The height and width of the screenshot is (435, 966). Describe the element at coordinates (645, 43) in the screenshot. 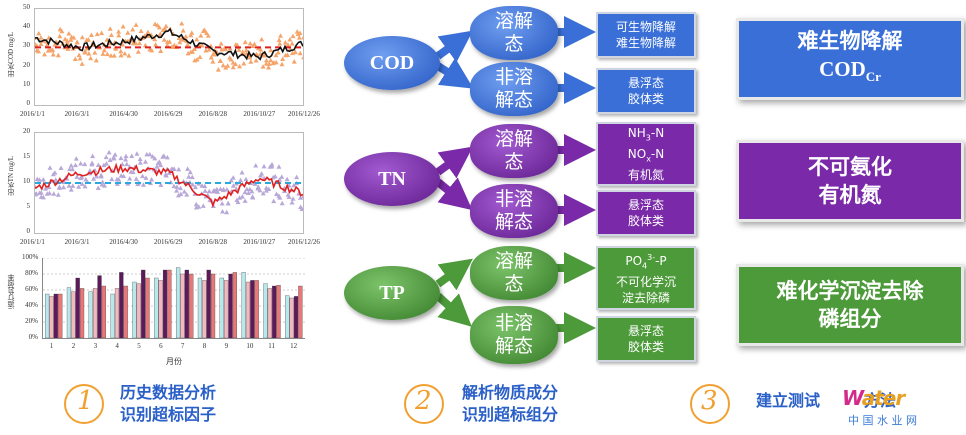

I see `cod-box1-line2: 难生物降解` at that location.